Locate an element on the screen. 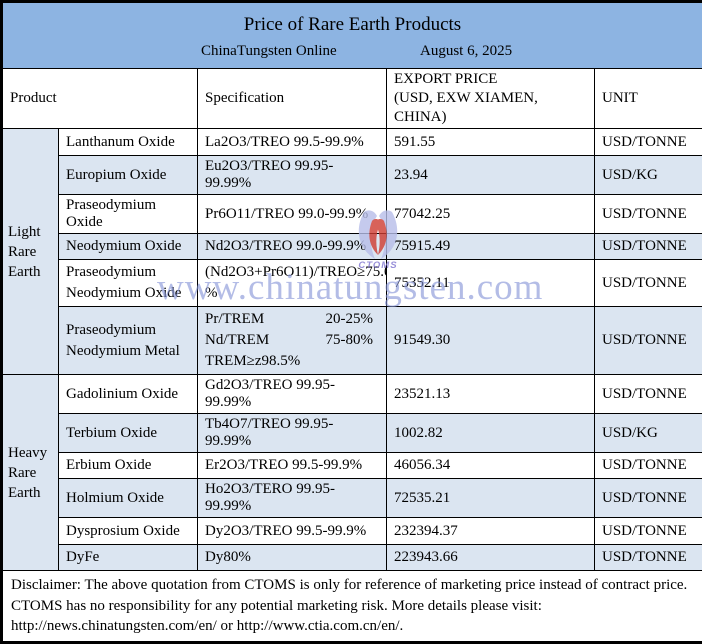  col-header-unit: UNIT is located at coordinates (648, 99).